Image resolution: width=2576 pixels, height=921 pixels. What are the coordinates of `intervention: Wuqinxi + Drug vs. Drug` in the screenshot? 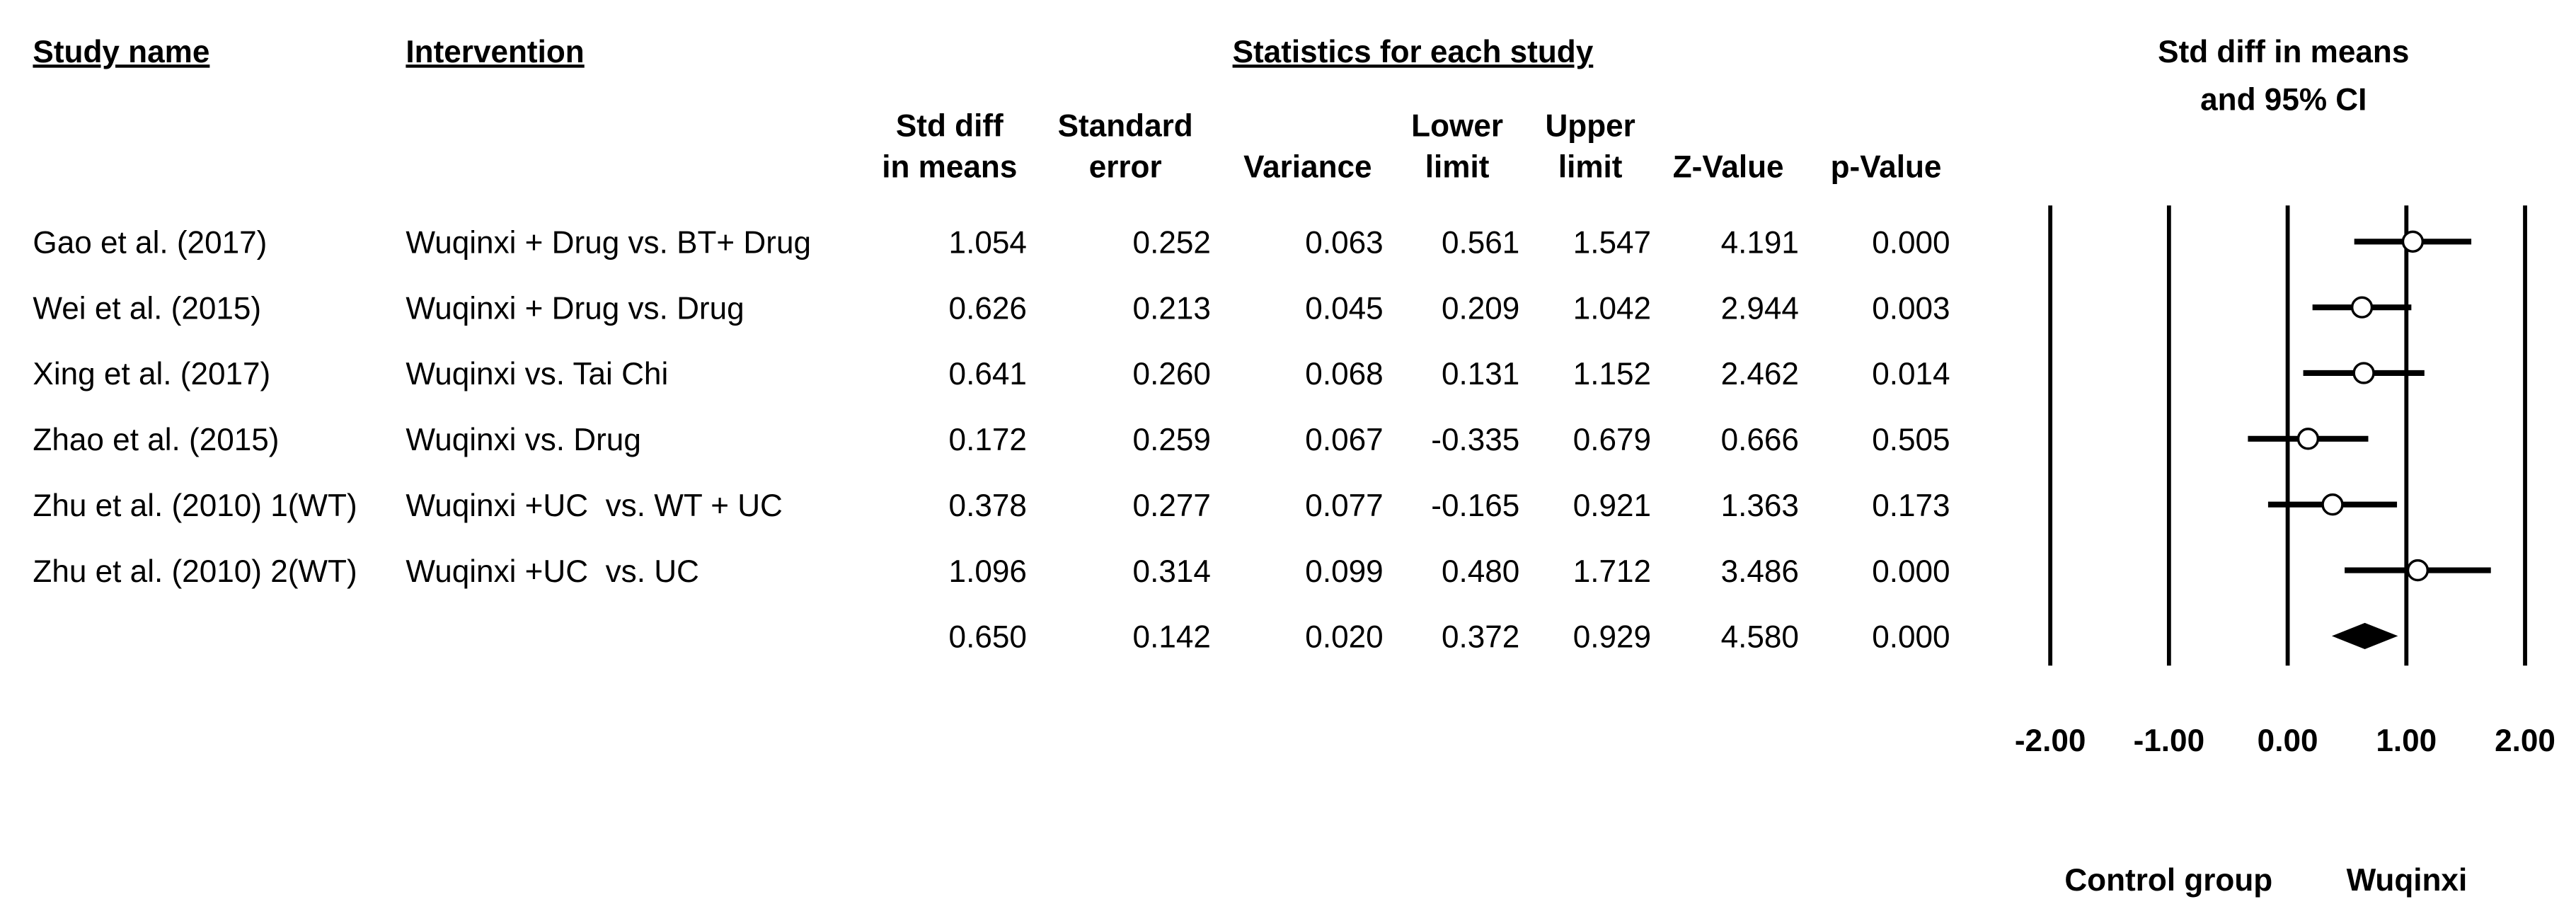 It's located at (575, 308).